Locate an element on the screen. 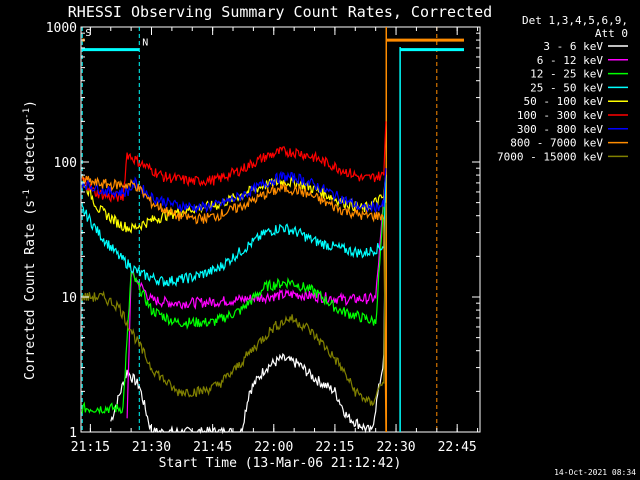 The height and width of the screenshot is (480, 640). y-tick-label: 100 is located at coordinates (65, 163).